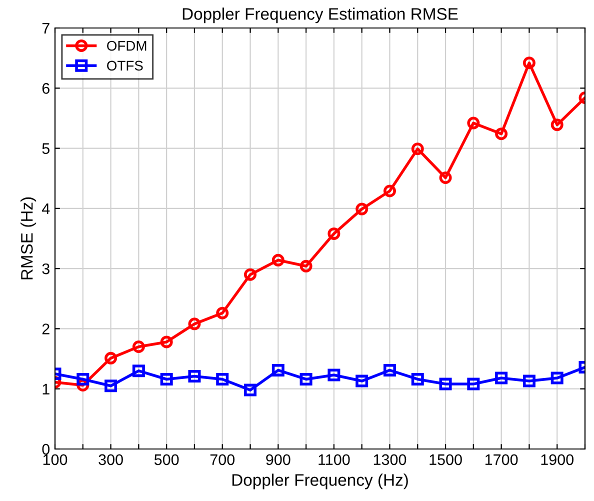 The height and width of the screenshot is (501, 594). Describe the element at coordinates (55, 460) in the screenshot. I see `x-tick-label: 100` at that location.